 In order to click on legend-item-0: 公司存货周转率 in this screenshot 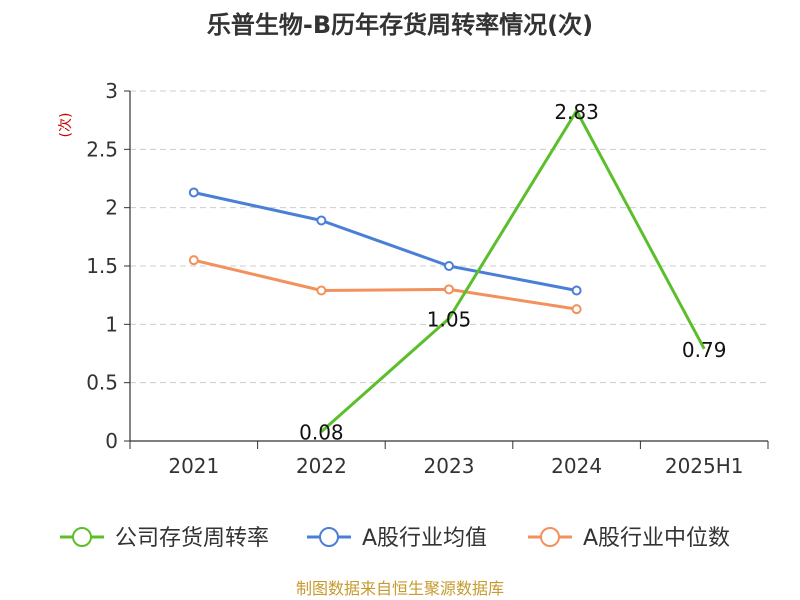, I will do `click(164, 538)`.